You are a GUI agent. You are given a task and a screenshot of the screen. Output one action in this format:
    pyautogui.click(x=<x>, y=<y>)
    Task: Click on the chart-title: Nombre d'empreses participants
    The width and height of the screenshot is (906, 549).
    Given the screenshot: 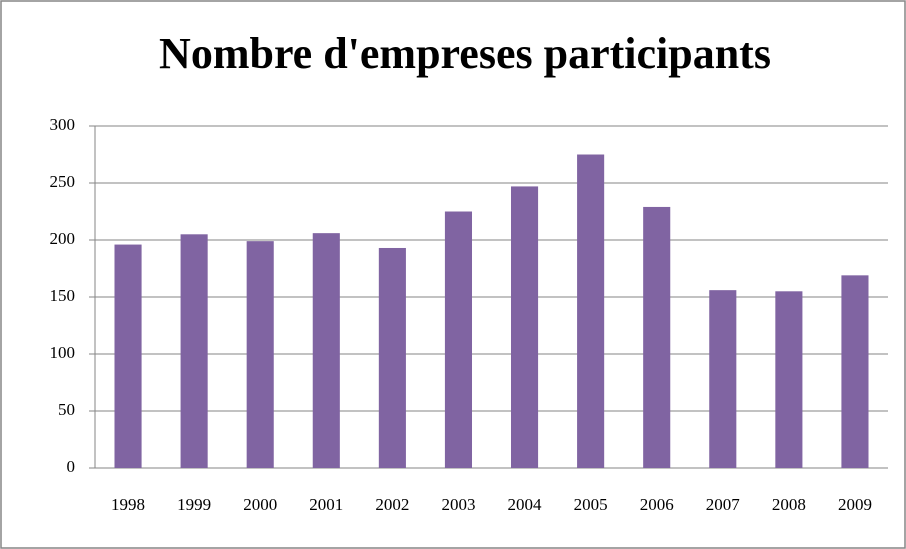 What is the action you would take?
    pyautogui.click(x=465, y=53)
    